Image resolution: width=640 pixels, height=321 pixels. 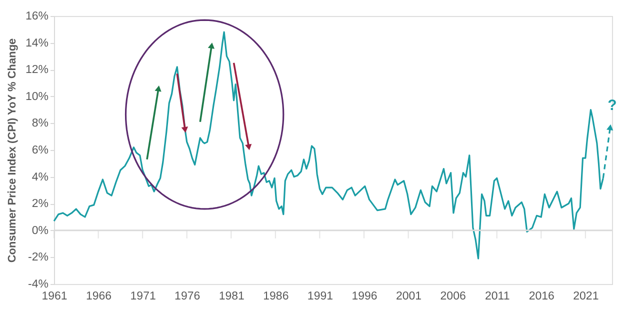 What do you see at coordinates (612, 105) in the screenshot?
I see `annotation: ?` at bounding box center [612, 105].